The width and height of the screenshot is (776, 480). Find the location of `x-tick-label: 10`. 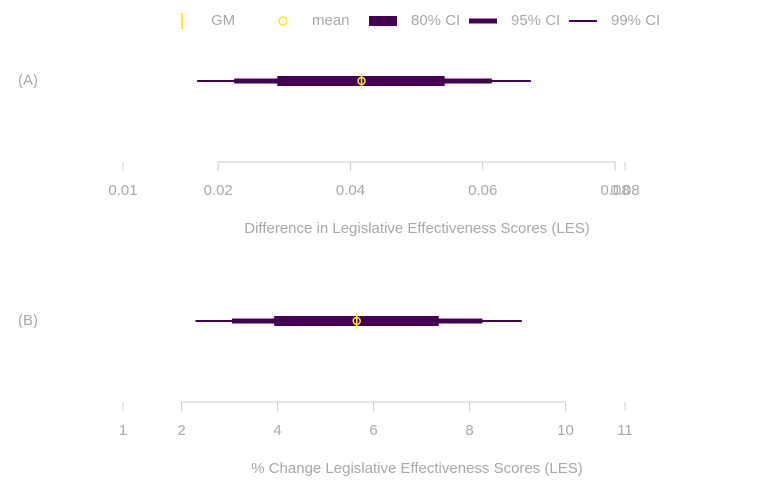

x-tick-label: 10 is located at coordinates (565, 430).